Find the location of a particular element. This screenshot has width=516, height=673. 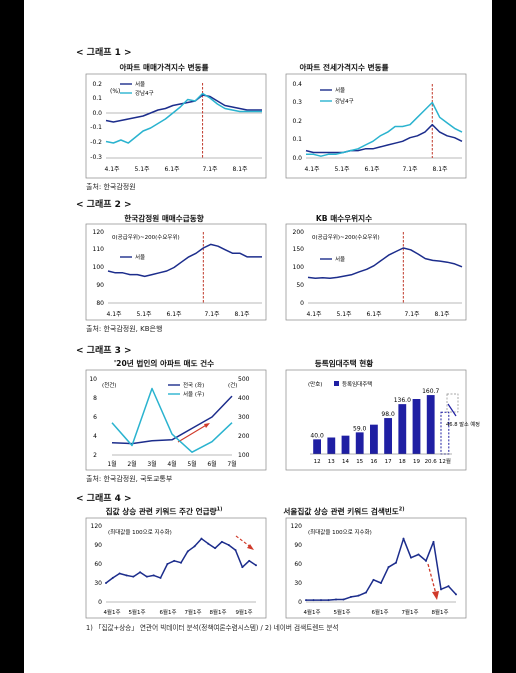

chart5-ytick-right: 500 is located at coordinates (244, 379).